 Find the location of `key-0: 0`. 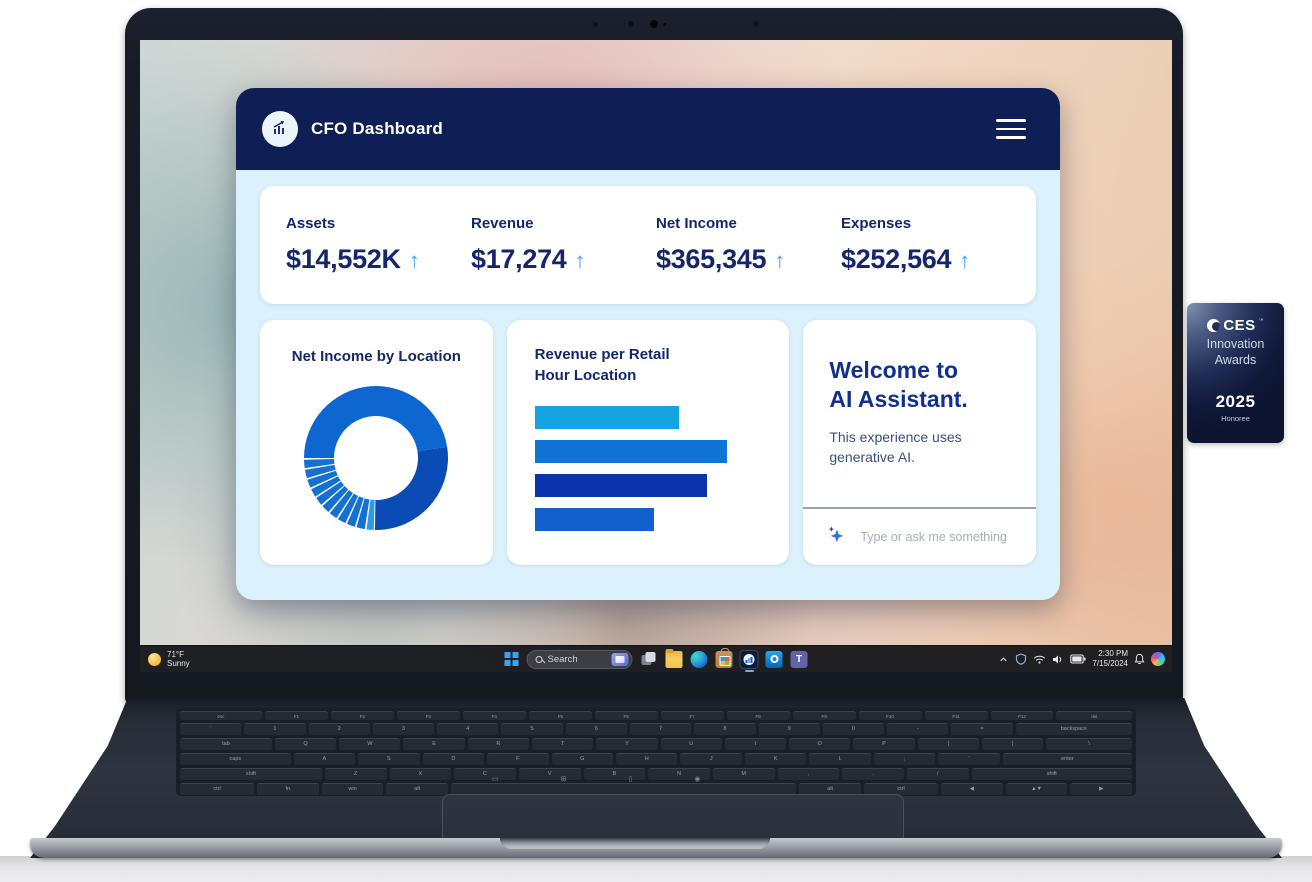

key-0: 0 is located at coordinates (853, 728).